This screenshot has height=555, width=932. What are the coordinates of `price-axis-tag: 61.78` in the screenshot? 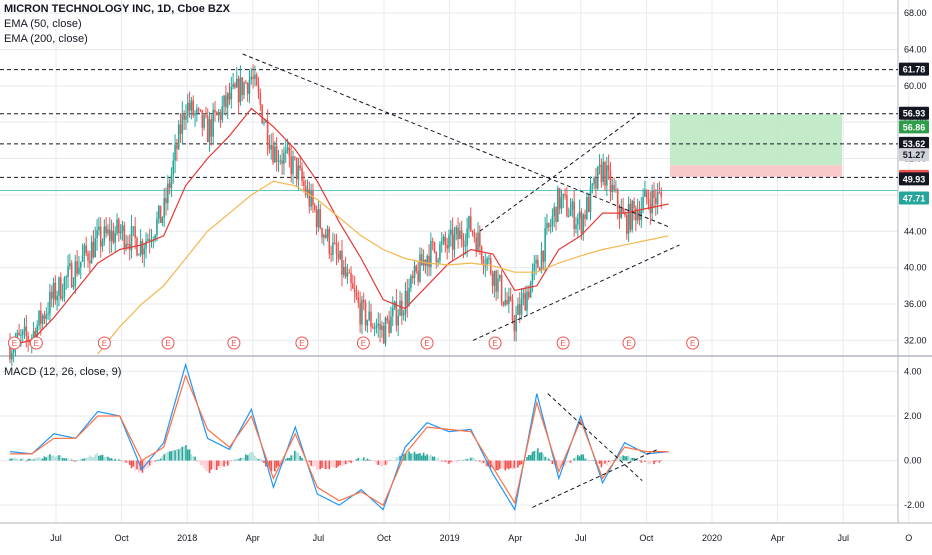 It's located at (914, 69).